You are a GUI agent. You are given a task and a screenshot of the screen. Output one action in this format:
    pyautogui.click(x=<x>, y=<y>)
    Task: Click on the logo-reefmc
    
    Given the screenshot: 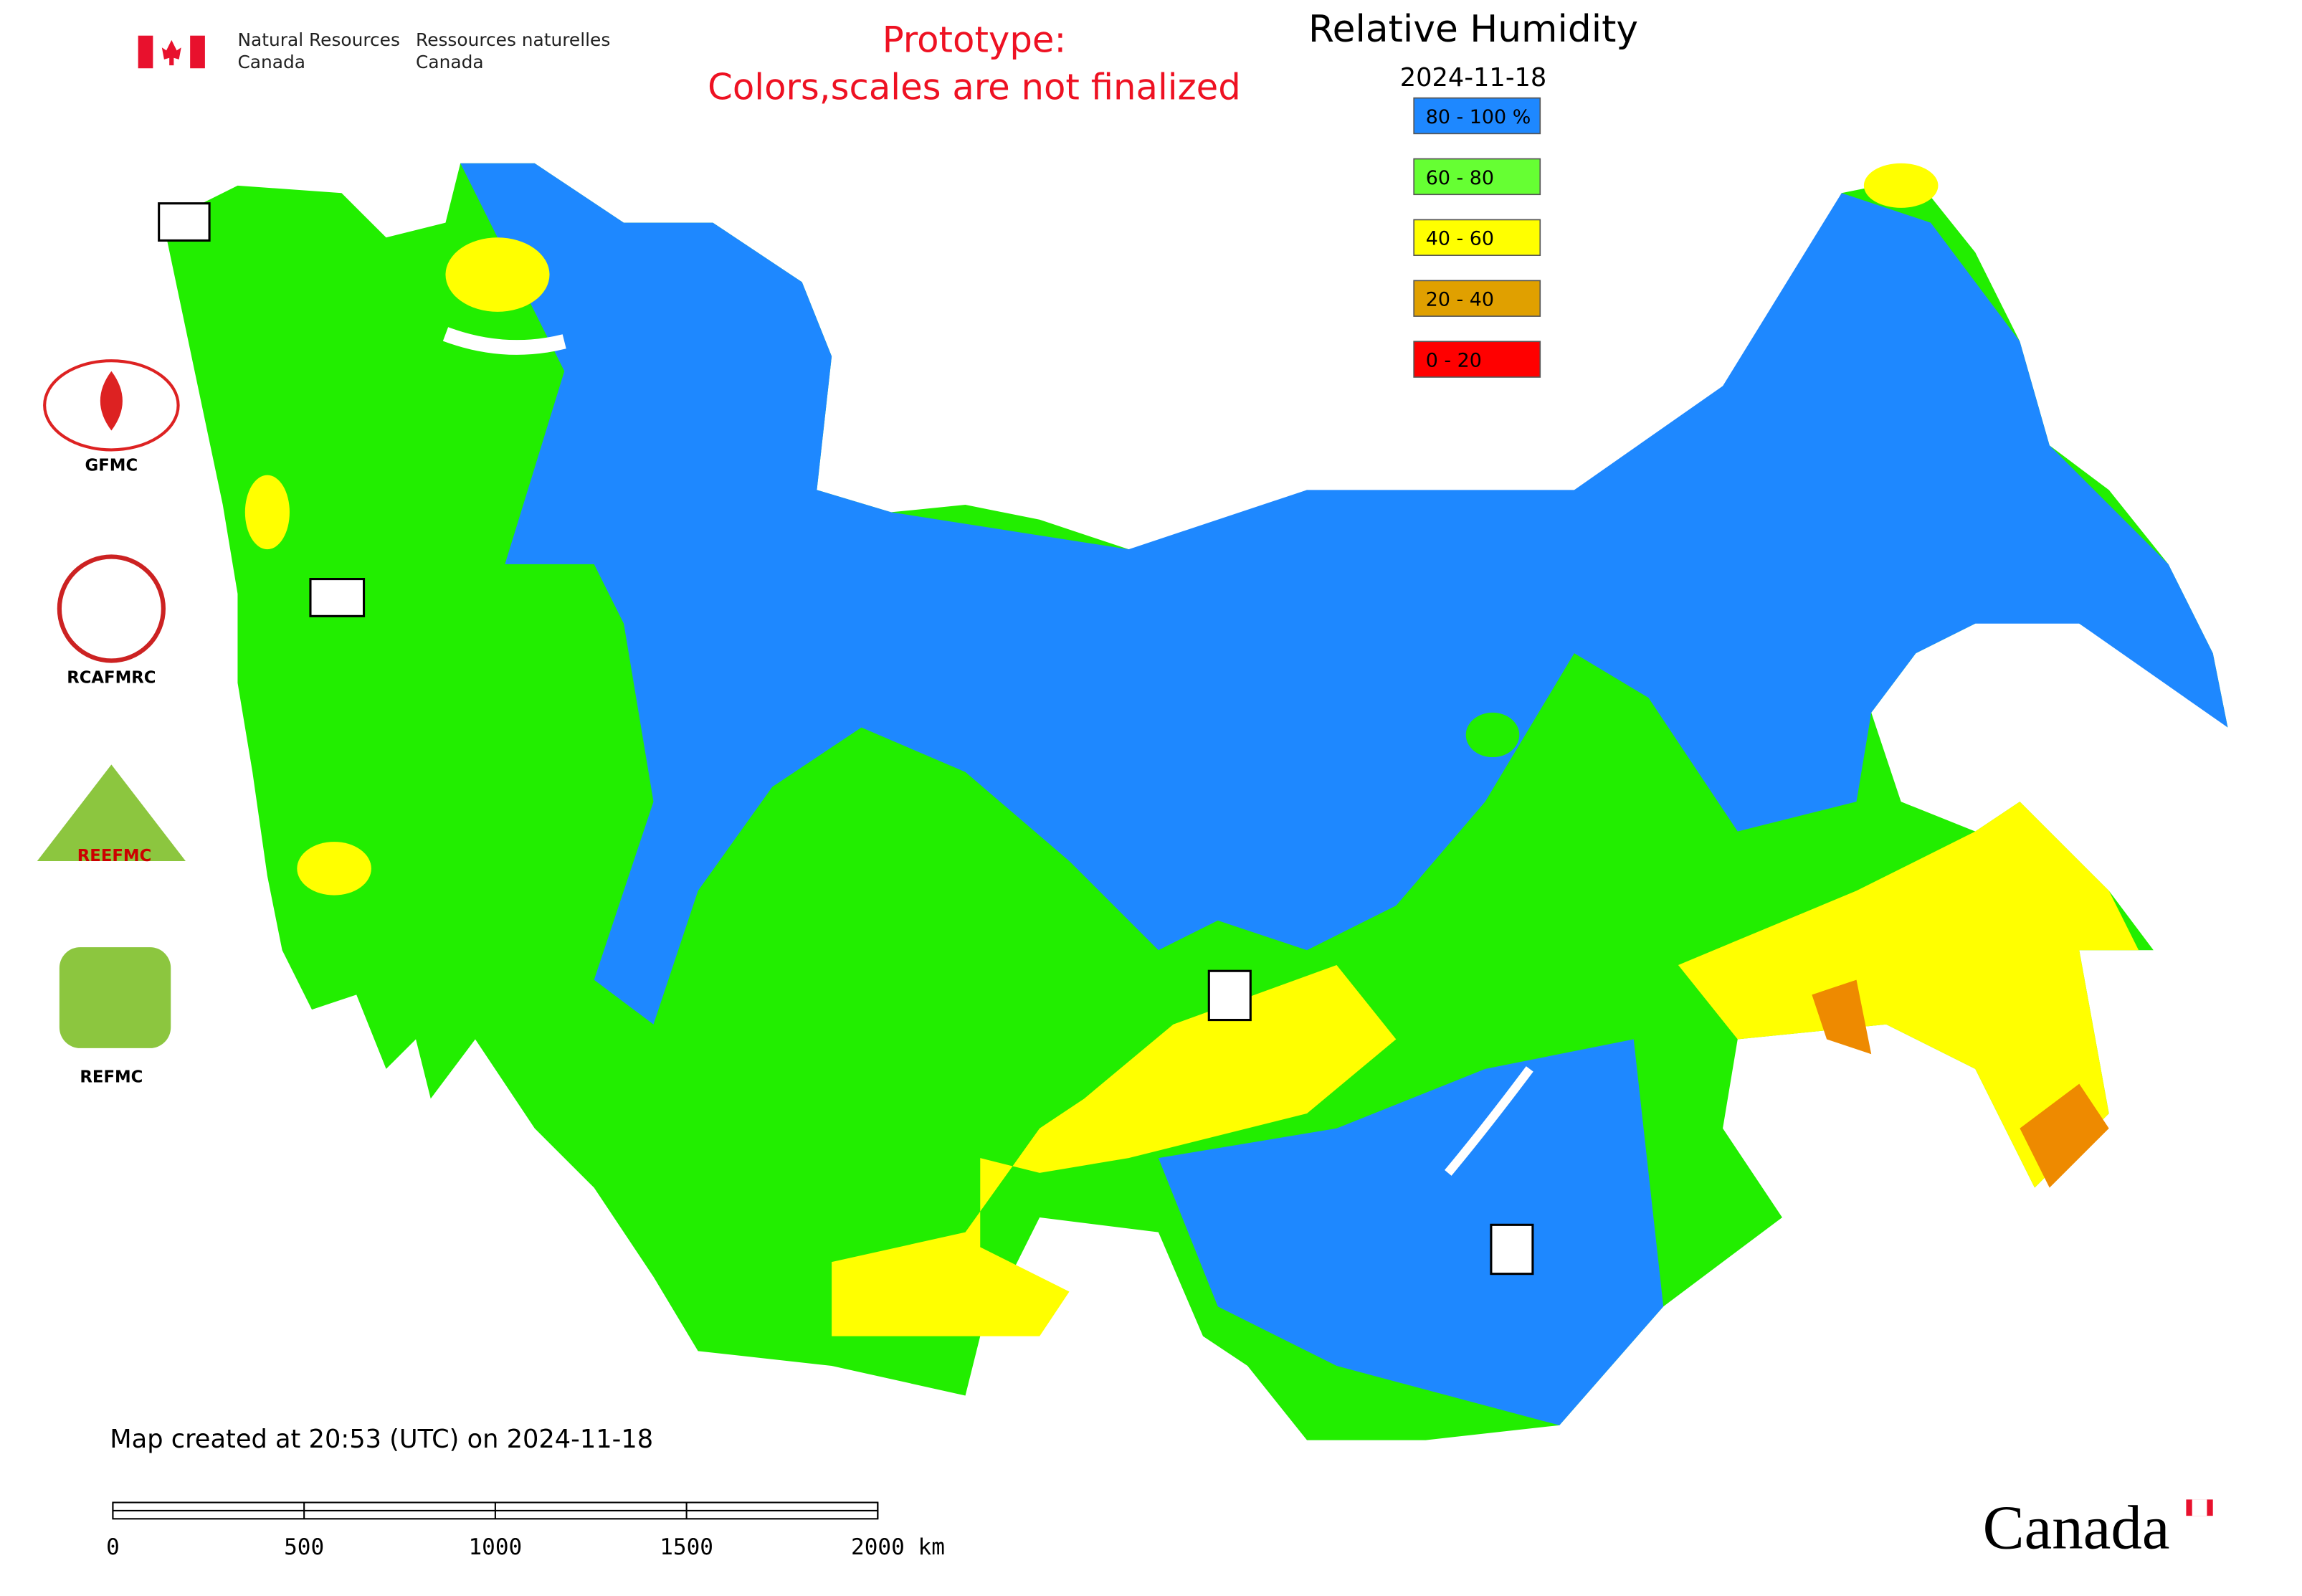 What is the action you would take?
    pyautogui.click(x=112, y=813)
    